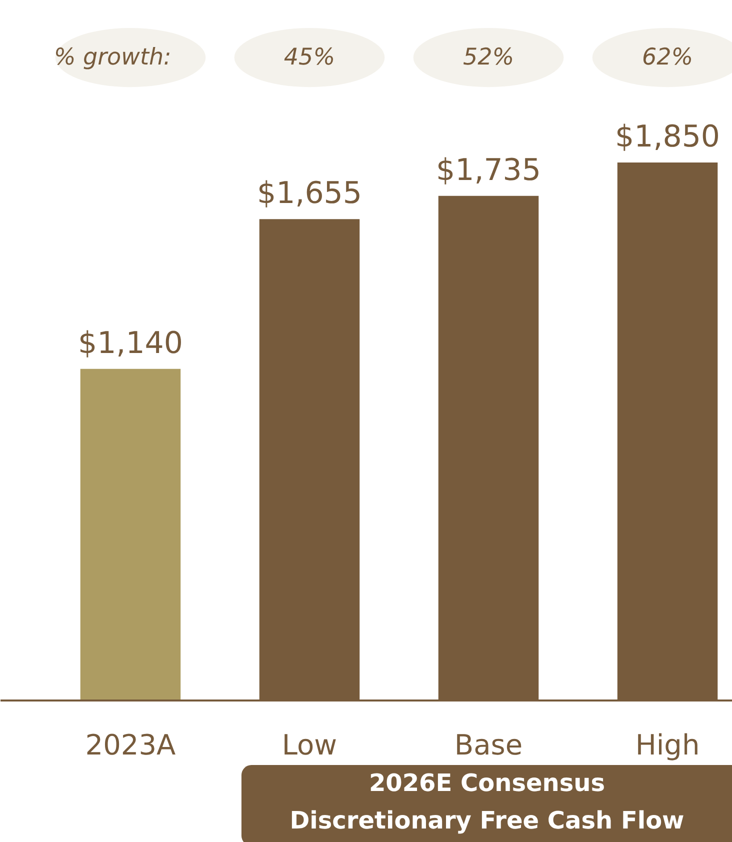  What do you see at coordinates (667, 136) in the screenshot?
I see `data-label: $1,850` at bounding box center [667, 136].